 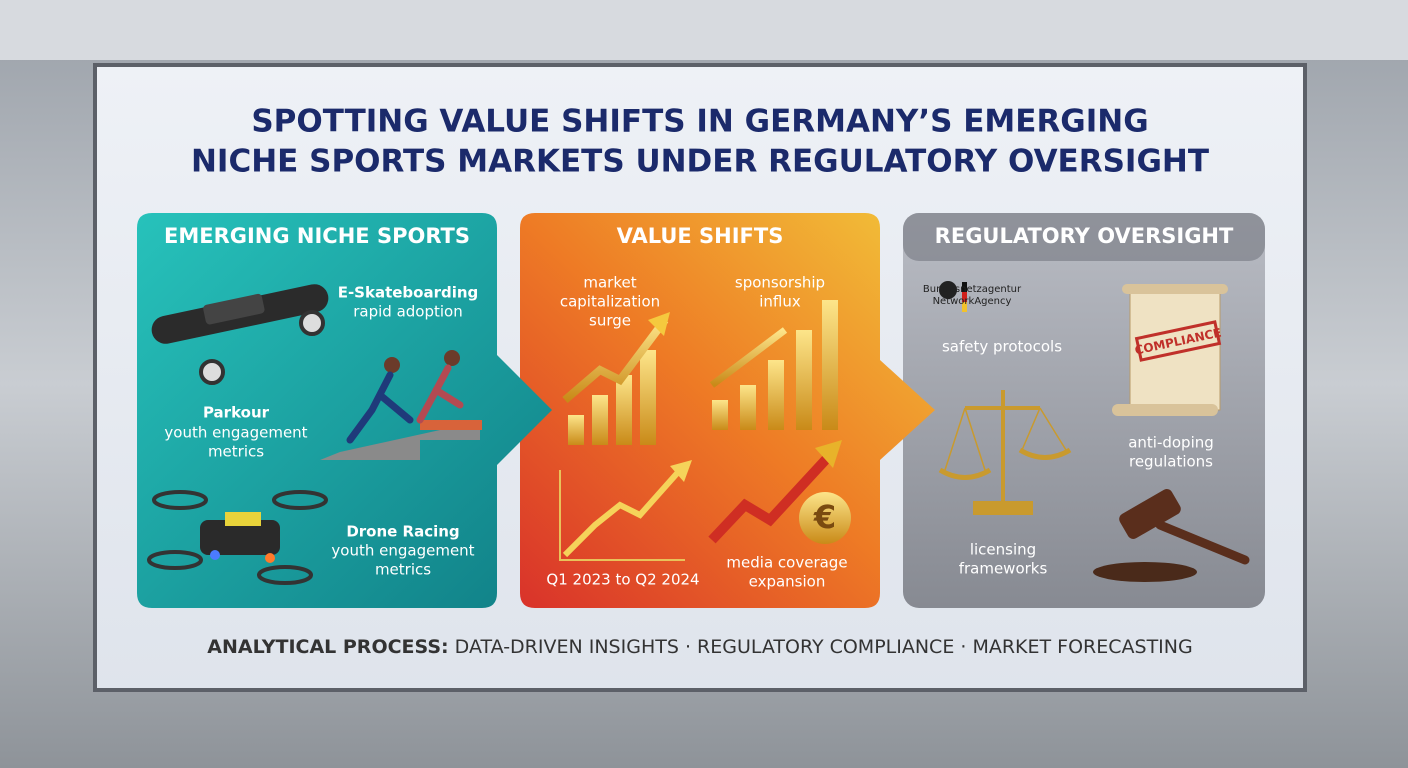 What do you see at coordinates (972, 301) in the screenshot?
I see `agency-name: NetworkAgency` at bounding box center [972, 301].